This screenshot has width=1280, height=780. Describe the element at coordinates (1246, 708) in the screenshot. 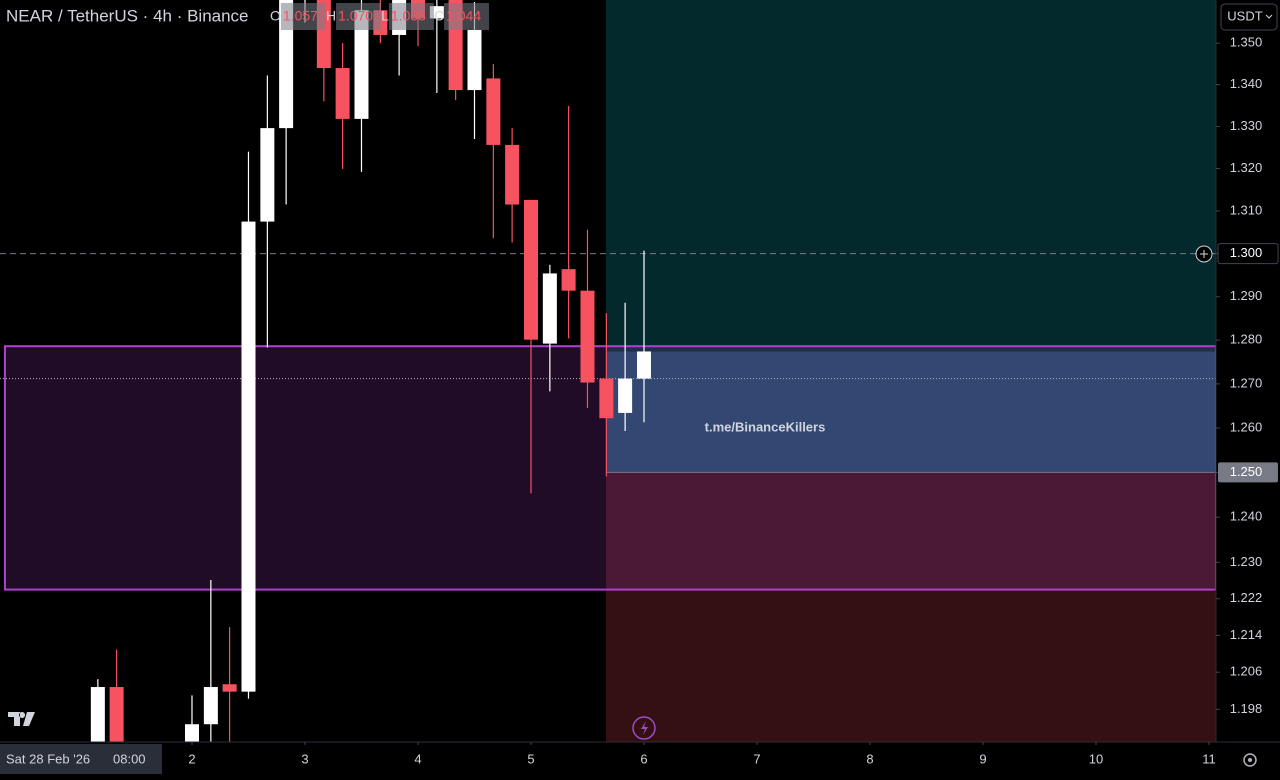

I see `y-tick-label: 1.198` at that location.